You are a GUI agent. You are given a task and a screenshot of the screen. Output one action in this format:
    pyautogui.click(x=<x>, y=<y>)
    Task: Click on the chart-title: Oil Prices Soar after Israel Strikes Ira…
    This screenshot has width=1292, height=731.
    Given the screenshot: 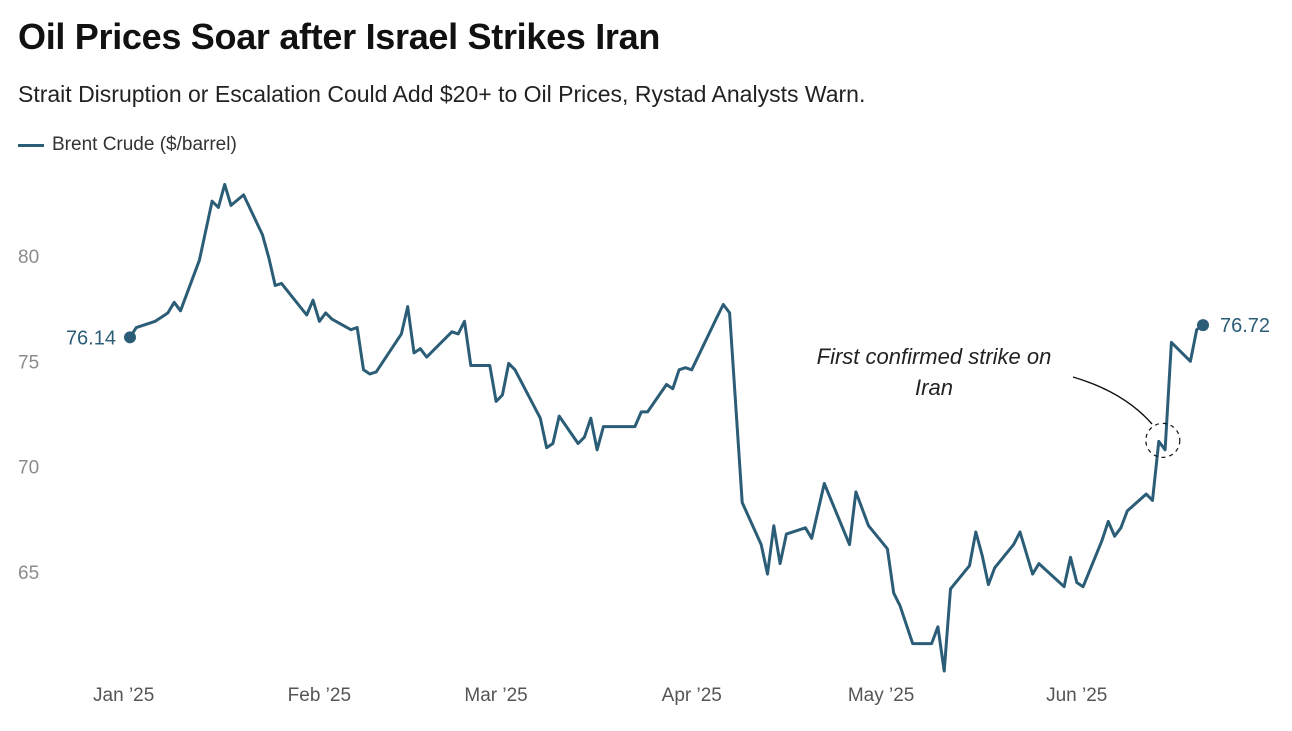 What is the action you would take?
    pyautogui.click(x=339, y=36)
    